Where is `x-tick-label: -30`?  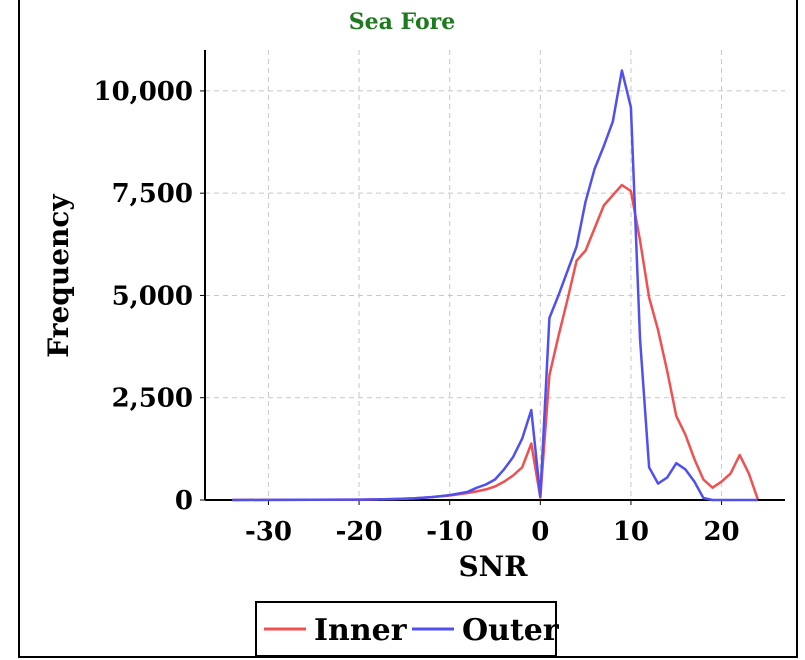 x-tick-label: -30 is located at coordinates (268, 532).